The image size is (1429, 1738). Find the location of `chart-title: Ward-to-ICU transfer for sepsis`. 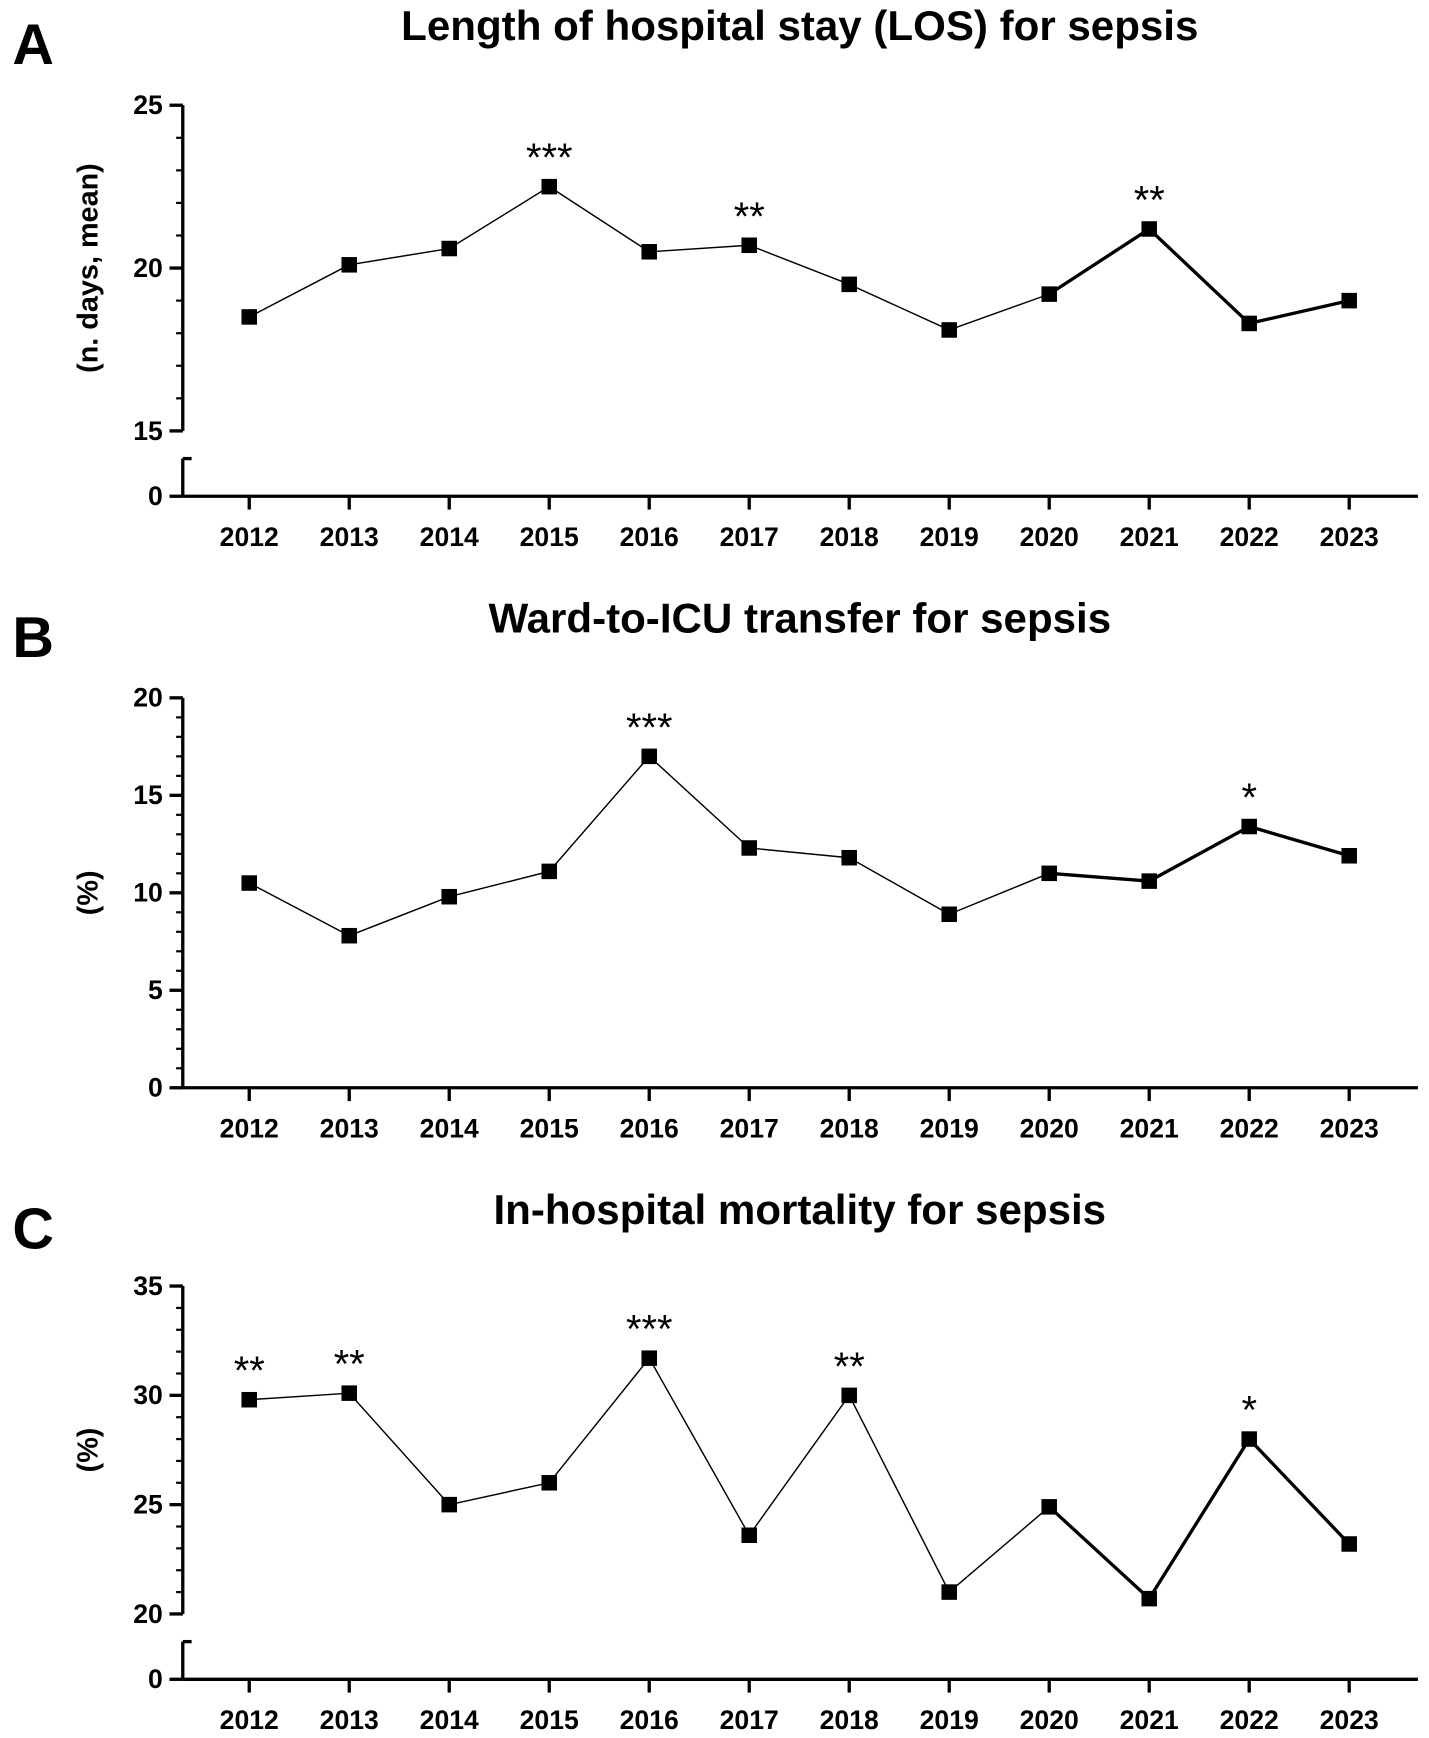

chart-title: Ward-to-ICU transfer for sepsis is located at coordinates (799, 618).